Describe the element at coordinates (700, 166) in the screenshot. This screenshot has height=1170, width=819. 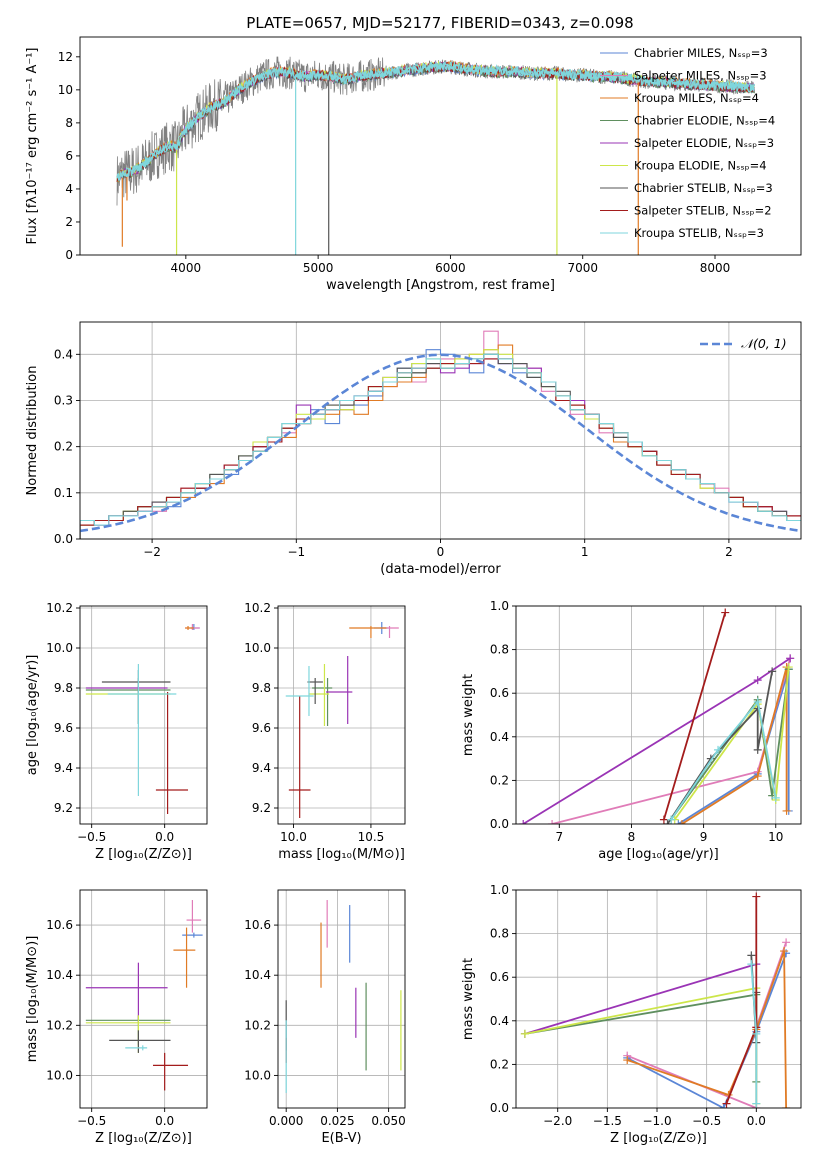
I see `legend-label: Kroupa ELODIE, Nₛₛₚ=4` at that location.